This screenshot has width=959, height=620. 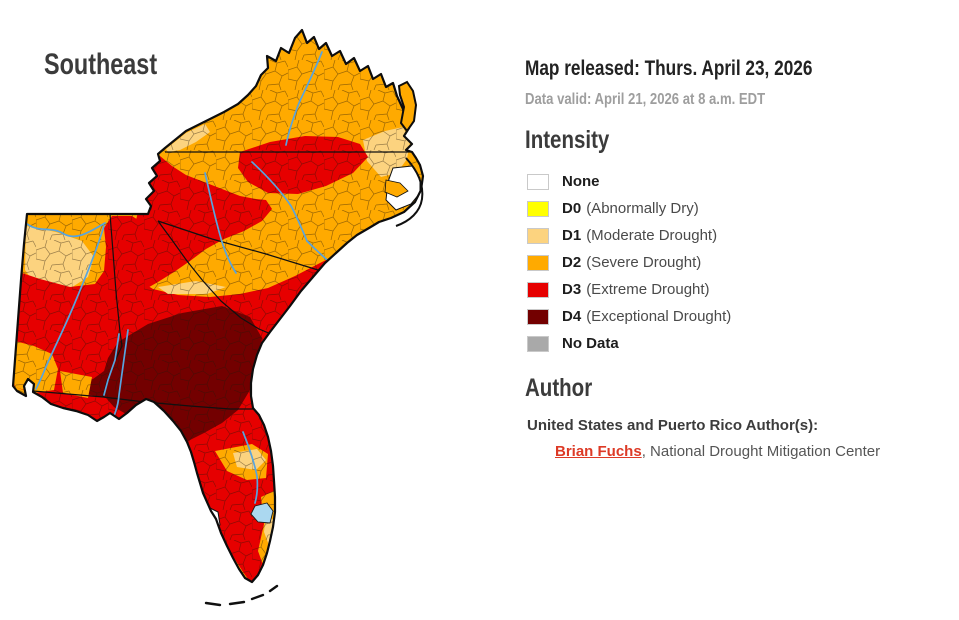 What do you see at coordinates (262, 513) in the screenshot?
I see `lake-okeechobee` at bounding box center [262, 513].